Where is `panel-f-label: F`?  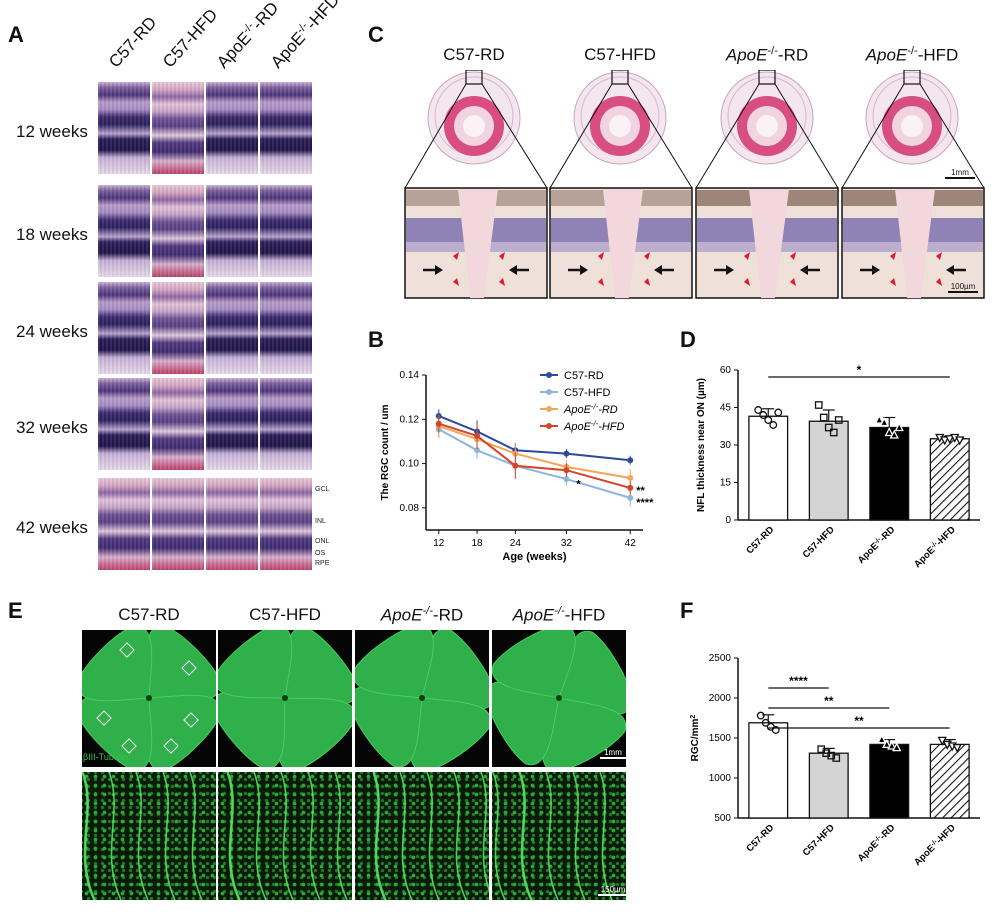
panel-f-label: F is located at coordinates (687, 610).